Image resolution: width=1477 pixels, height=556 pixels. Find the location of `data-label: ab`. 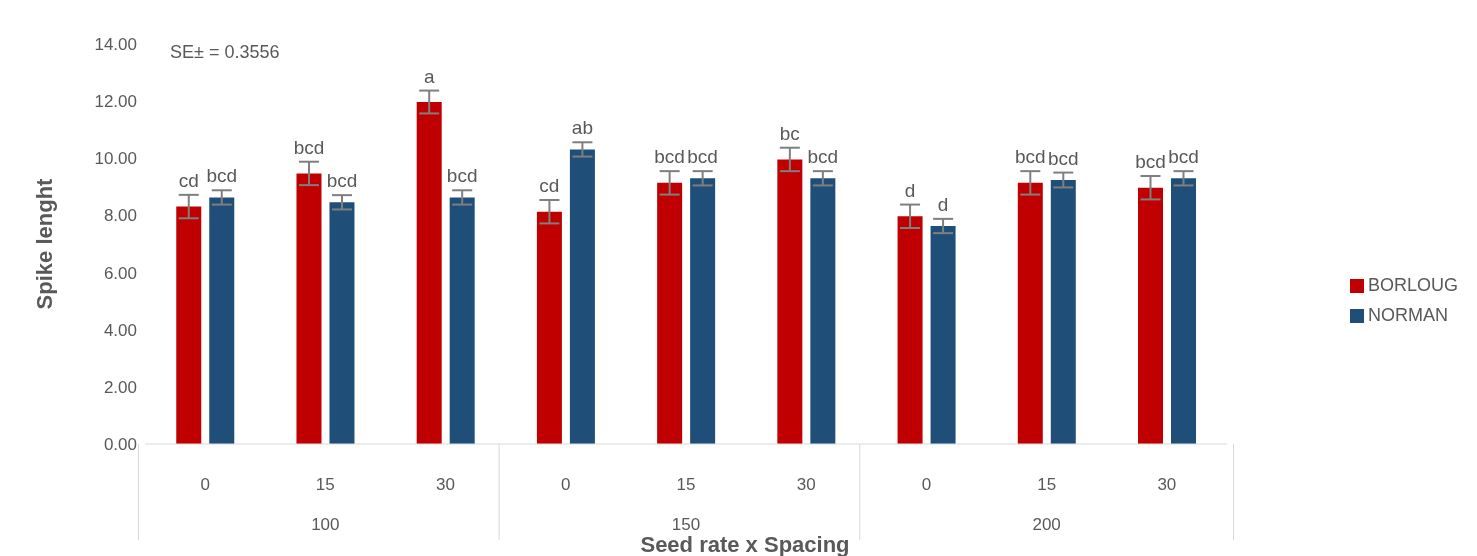

data-label: ab is located at coordinates (582, 128).